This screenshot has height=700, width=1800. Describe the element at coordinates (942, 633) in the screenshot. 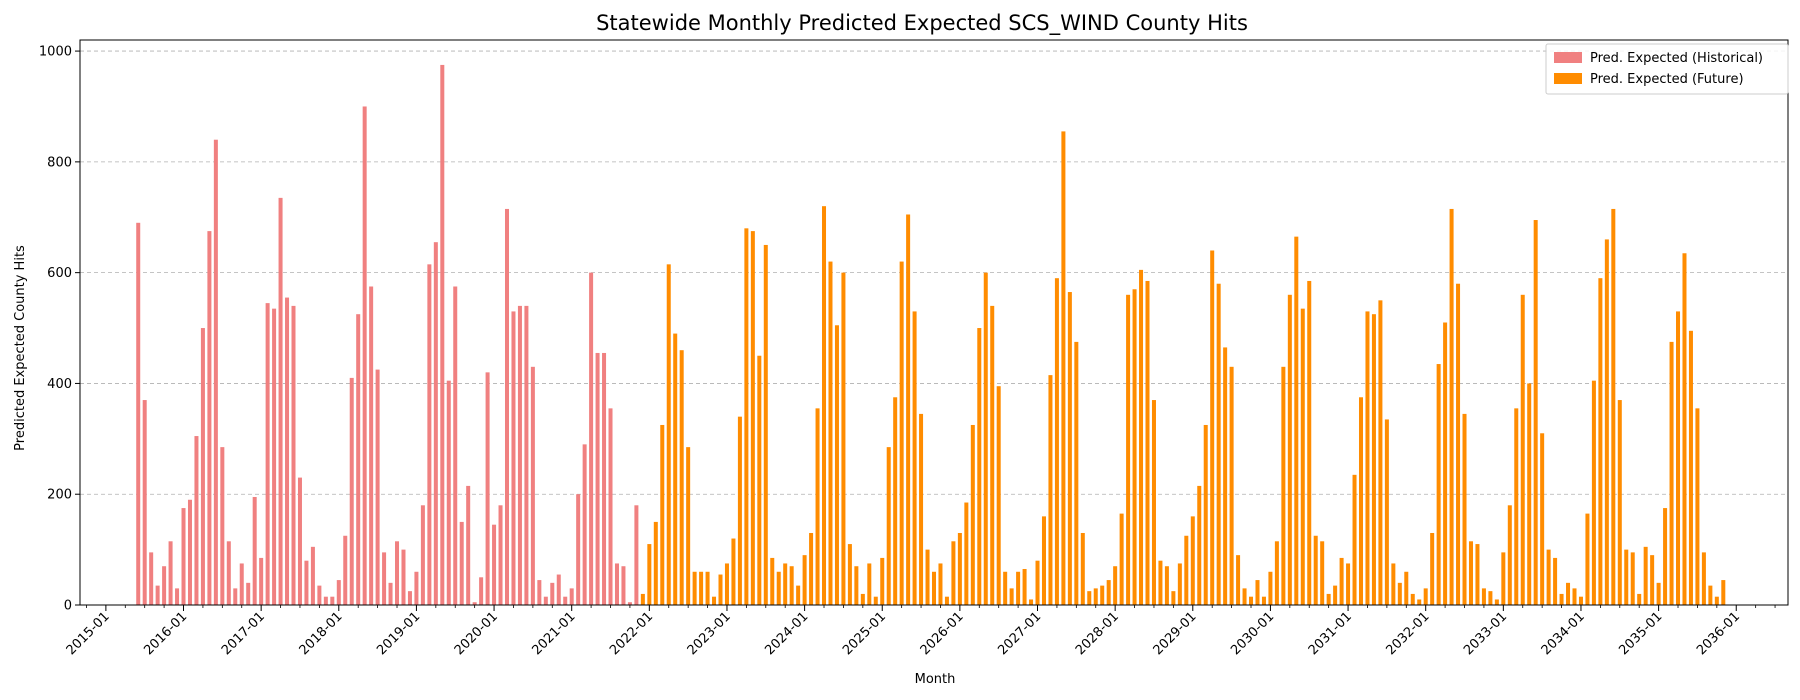

I see `x-tick-label: 2026-01` at that location.